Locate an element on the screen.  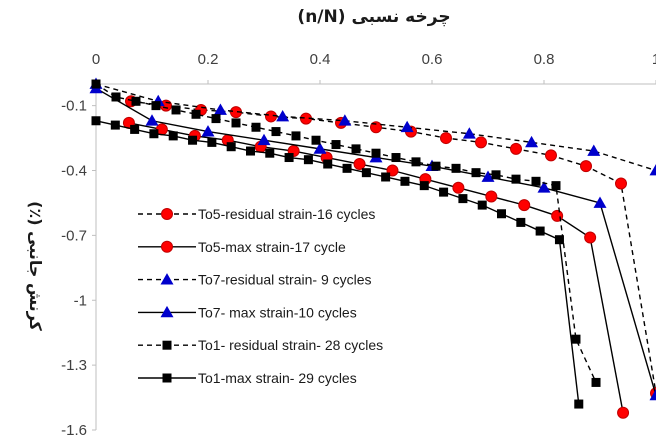
legend-item: To1- residual strain- 28 cycles is located at coordinates (260, 345).